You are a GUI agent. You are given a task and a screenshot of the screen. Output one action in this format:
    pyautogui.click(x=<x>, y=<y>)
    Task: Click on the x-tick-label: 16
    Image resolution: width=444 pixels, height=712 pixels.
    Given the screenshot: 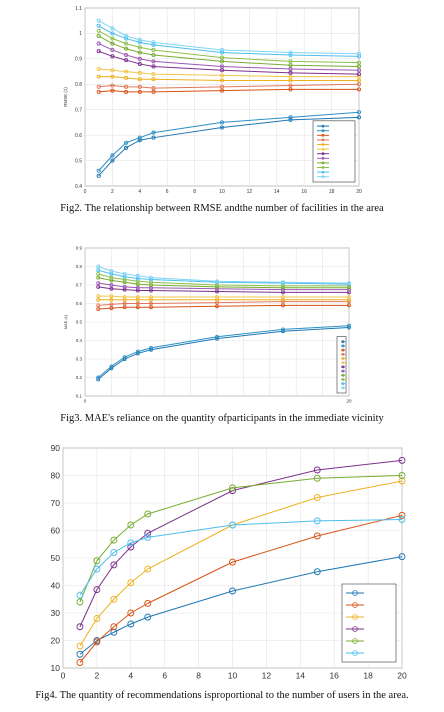 What is the action you would take?
    pyautogui.click(x=304, y=192)
    